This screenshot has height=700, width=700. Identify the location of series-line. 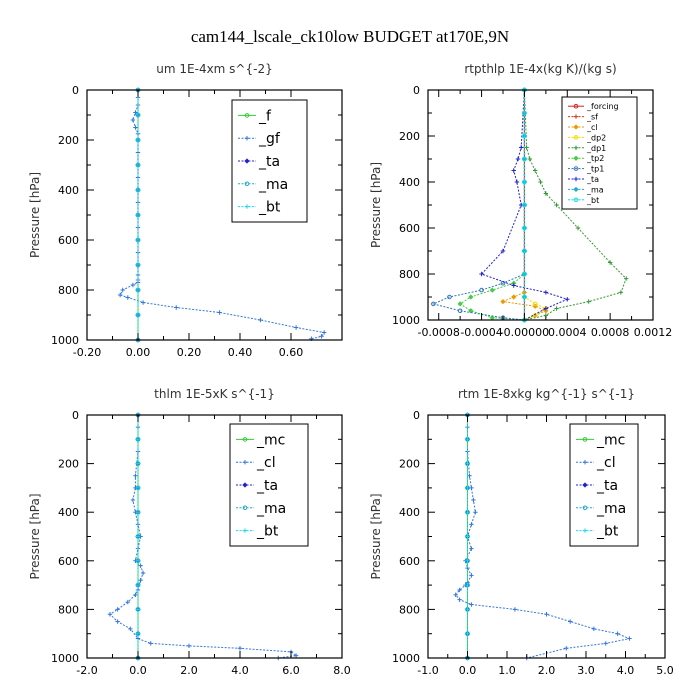
(478, 205).